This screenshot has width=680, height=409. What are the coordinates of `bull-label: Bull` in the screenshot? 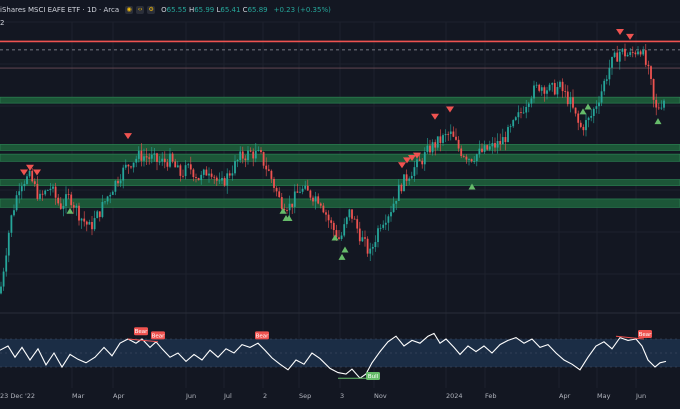 It's located at (373, 377).